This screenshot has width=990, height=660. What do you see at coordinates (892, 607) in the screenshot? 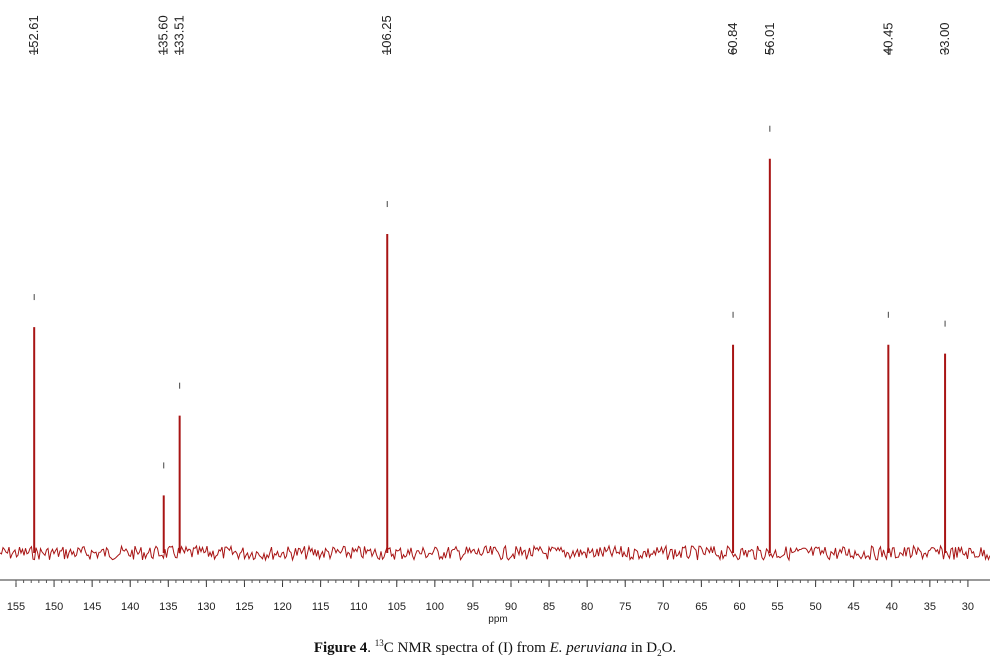
I see `x-tick-label: 40` at bounding box center [892, 607].